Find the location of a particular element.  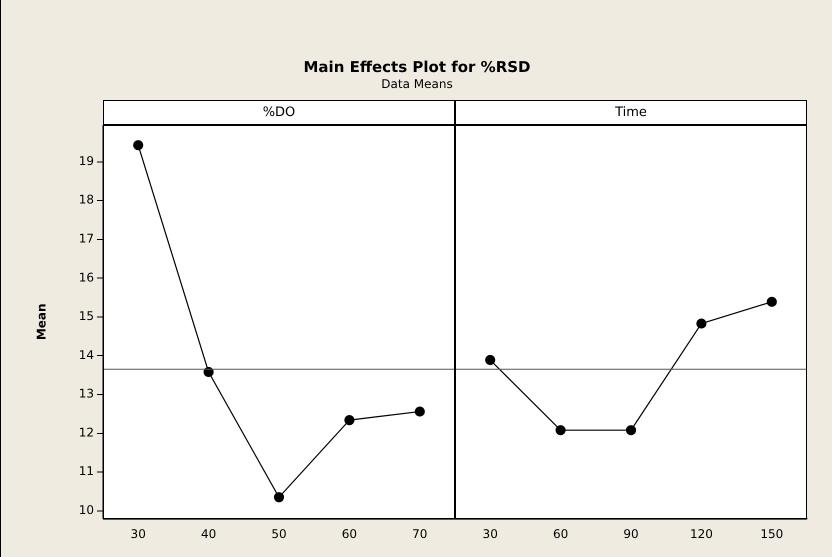

text: Main Effects Plot for %RSD is located at coordinates (417, 67).